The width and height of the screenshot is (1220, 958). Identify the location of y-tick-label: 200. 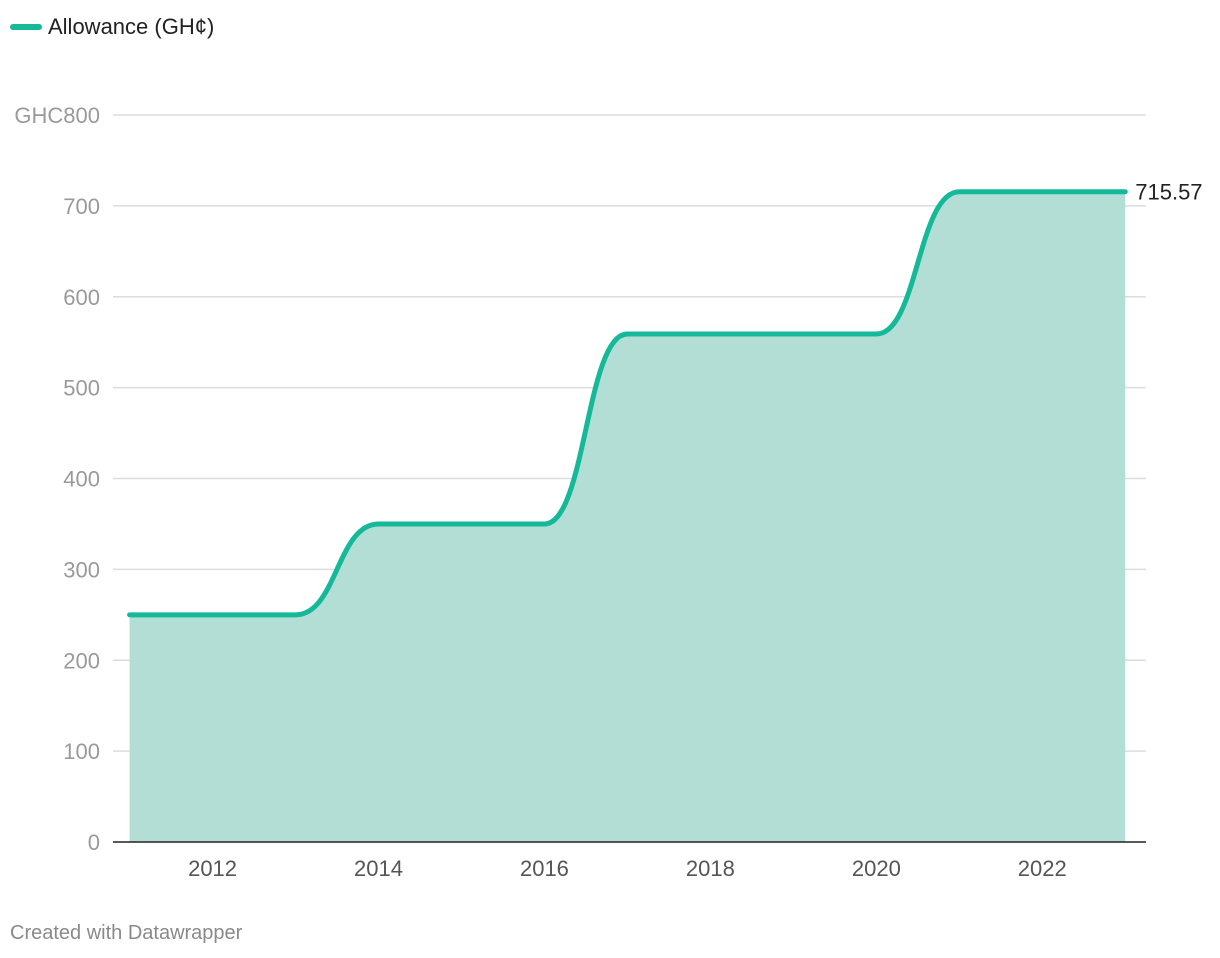
(81, 660).